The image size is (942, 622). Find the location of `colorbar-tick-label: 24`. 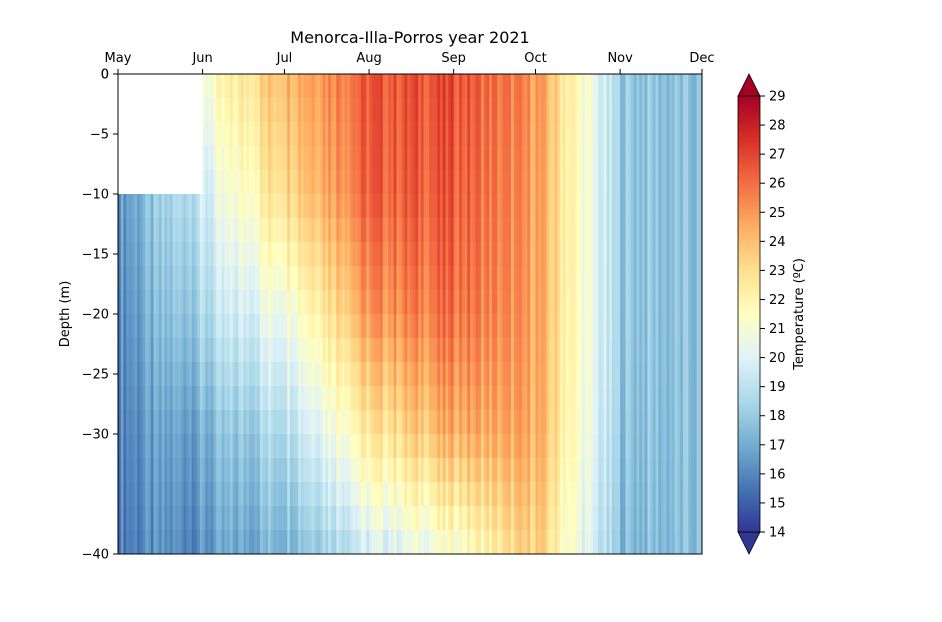

colorbar-tick-label: 24 is located at coordinates (777, 242).